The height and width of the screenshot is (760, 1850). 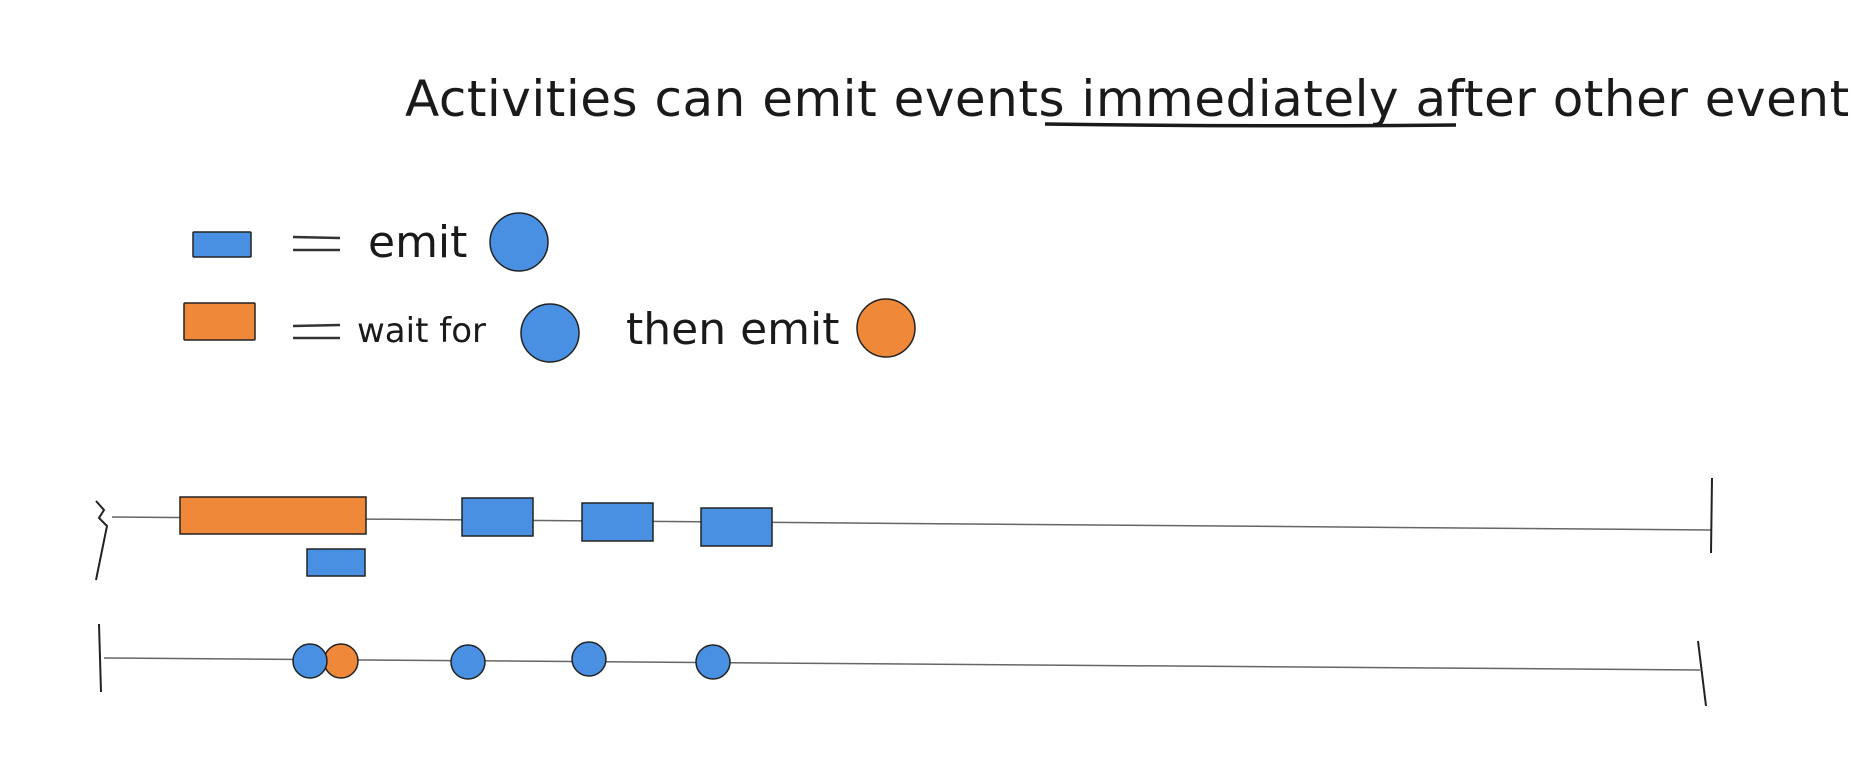 I want to click on title-before: Activities can emit events, so click(x=743, y=99).